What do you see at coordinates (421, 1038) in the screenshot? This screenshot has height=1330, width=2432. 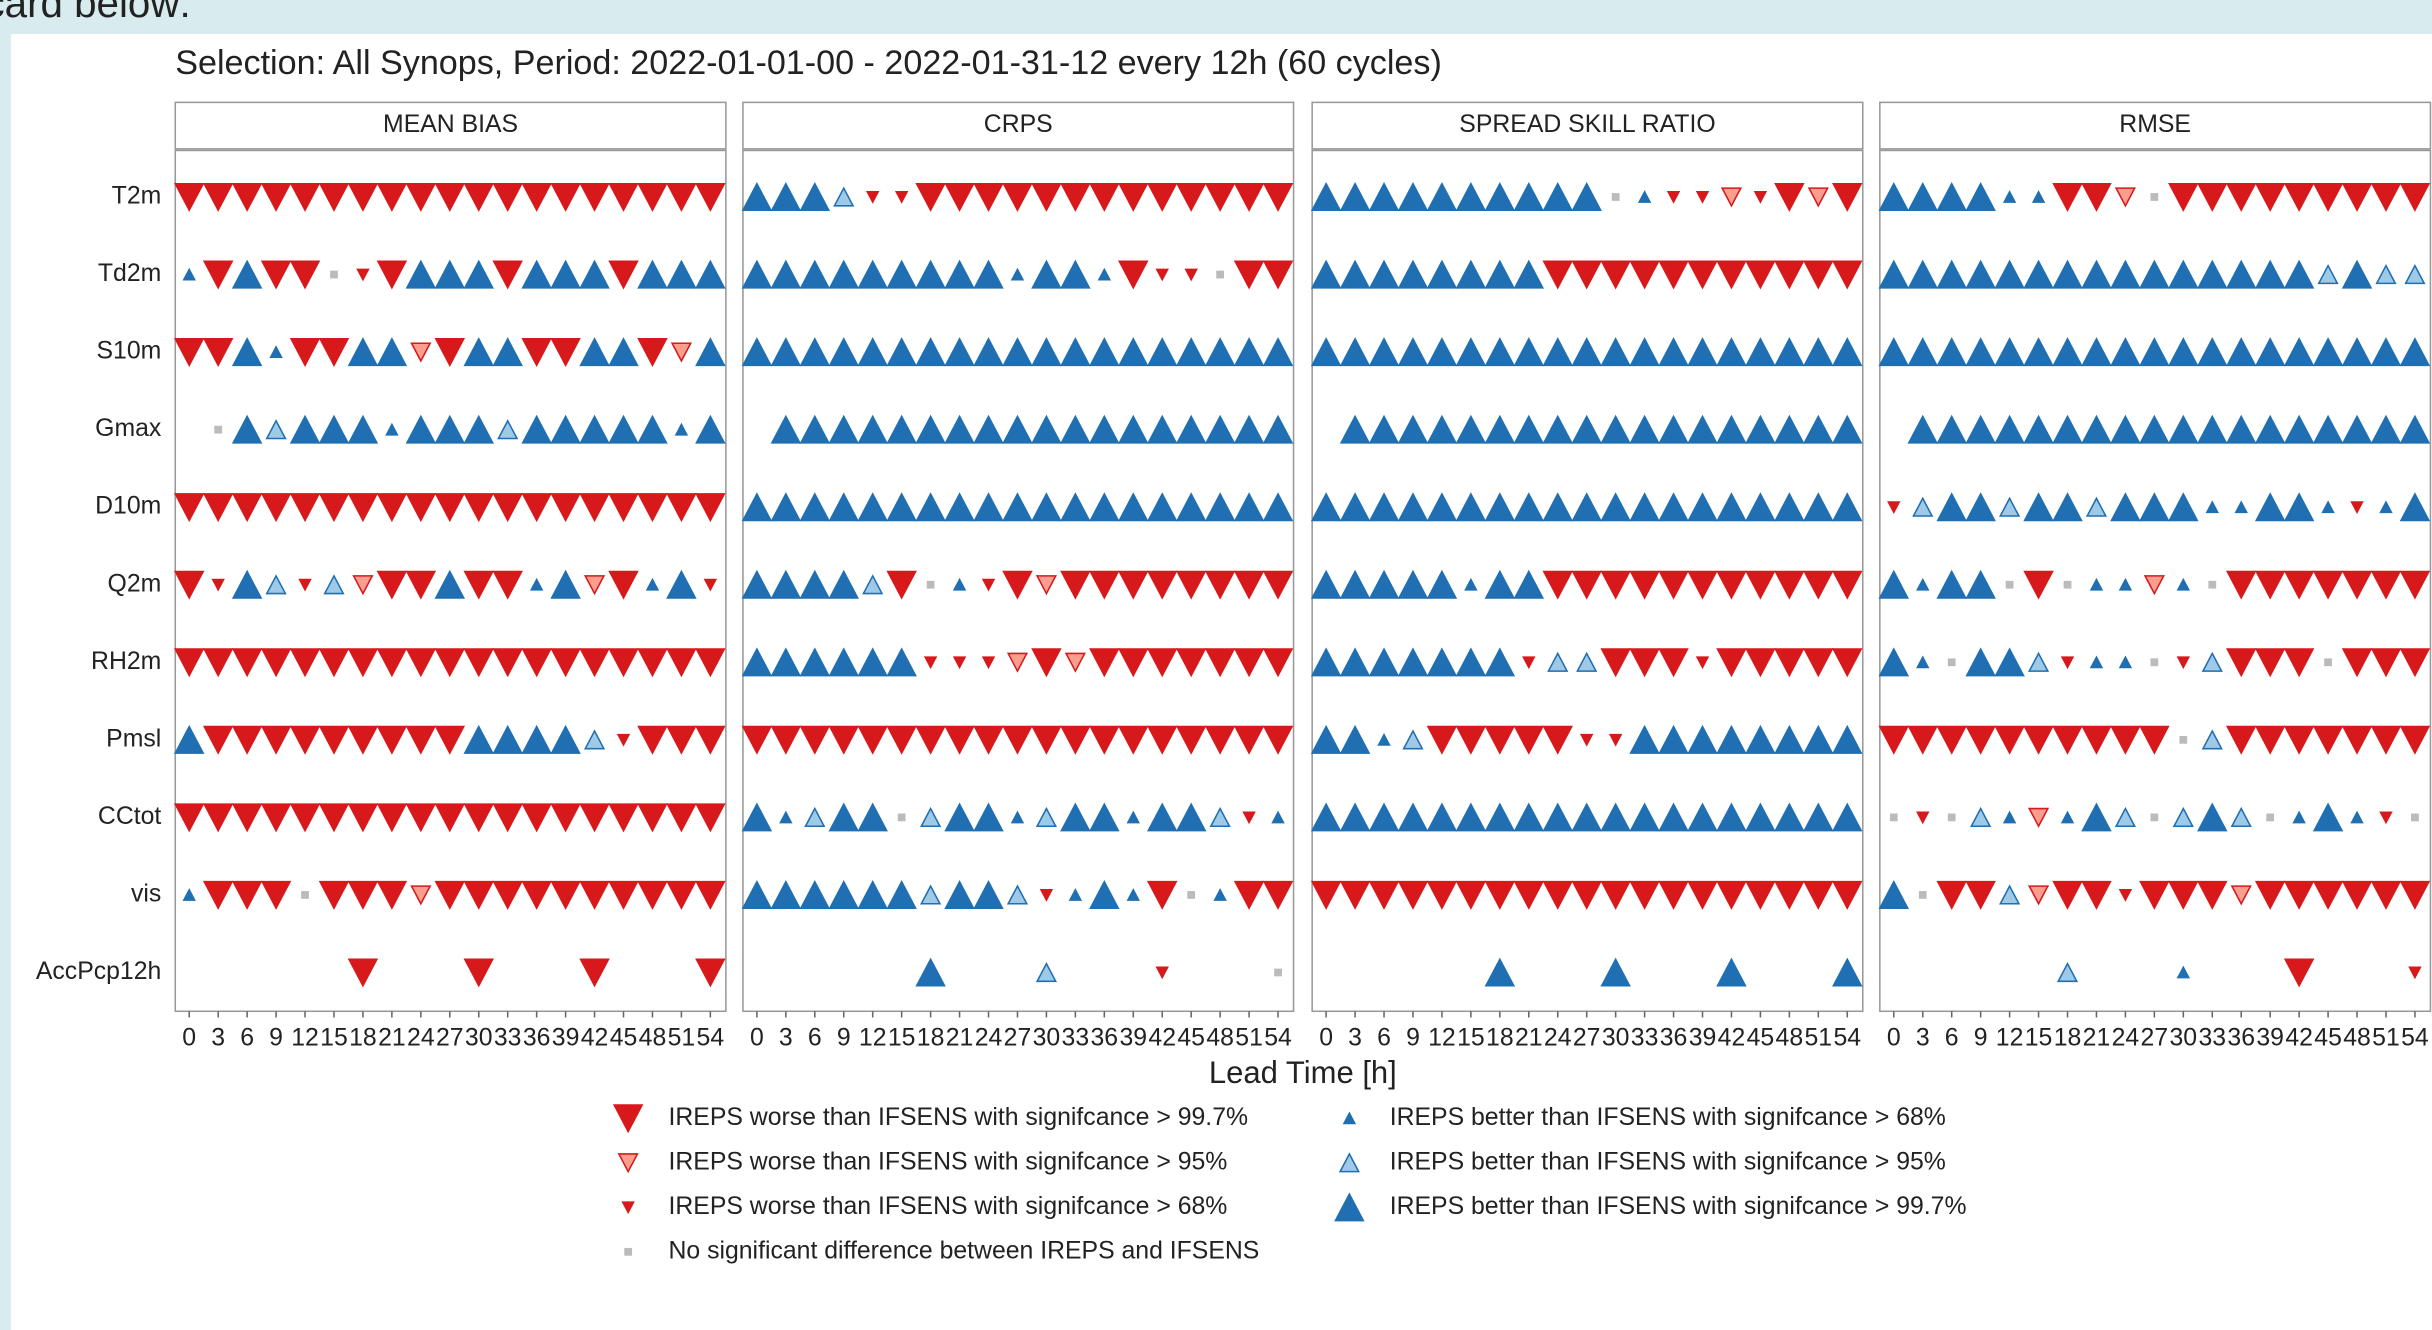 I see `x-tick-label: 24` at bounding box center [421, 1038].